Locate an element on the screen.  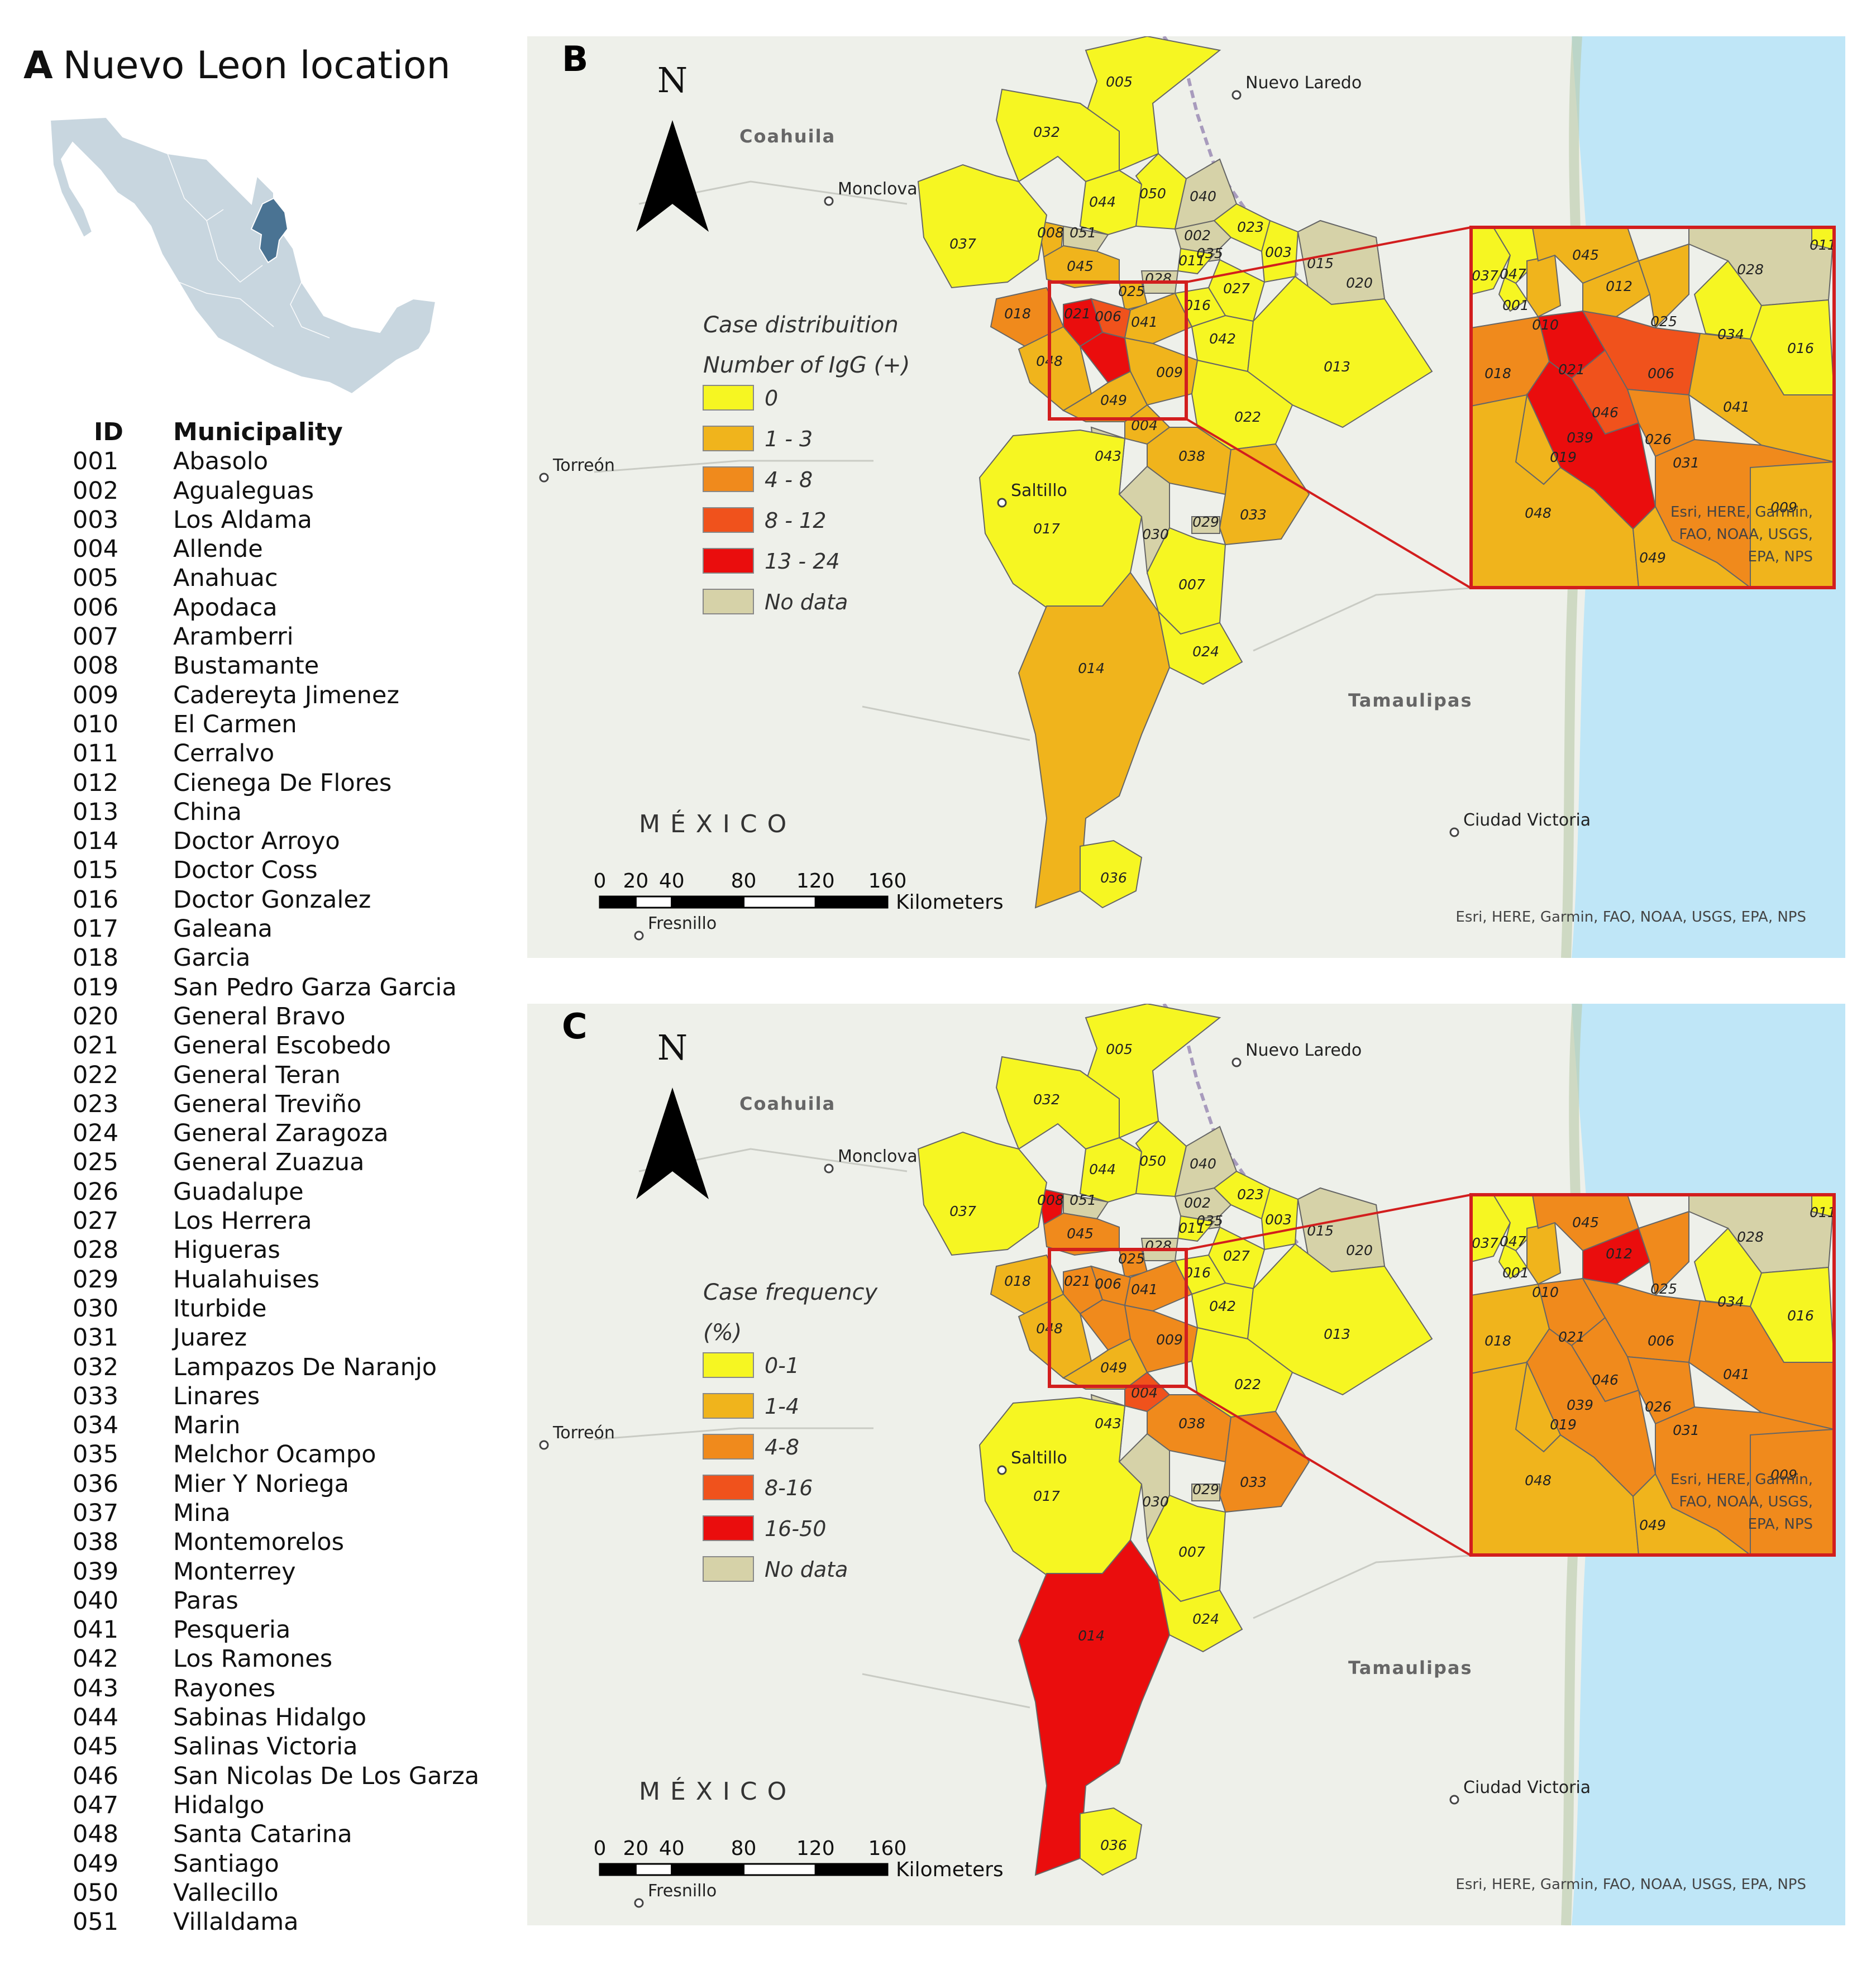
table-row: 034 Marin is located at coordinates (276, 1425).